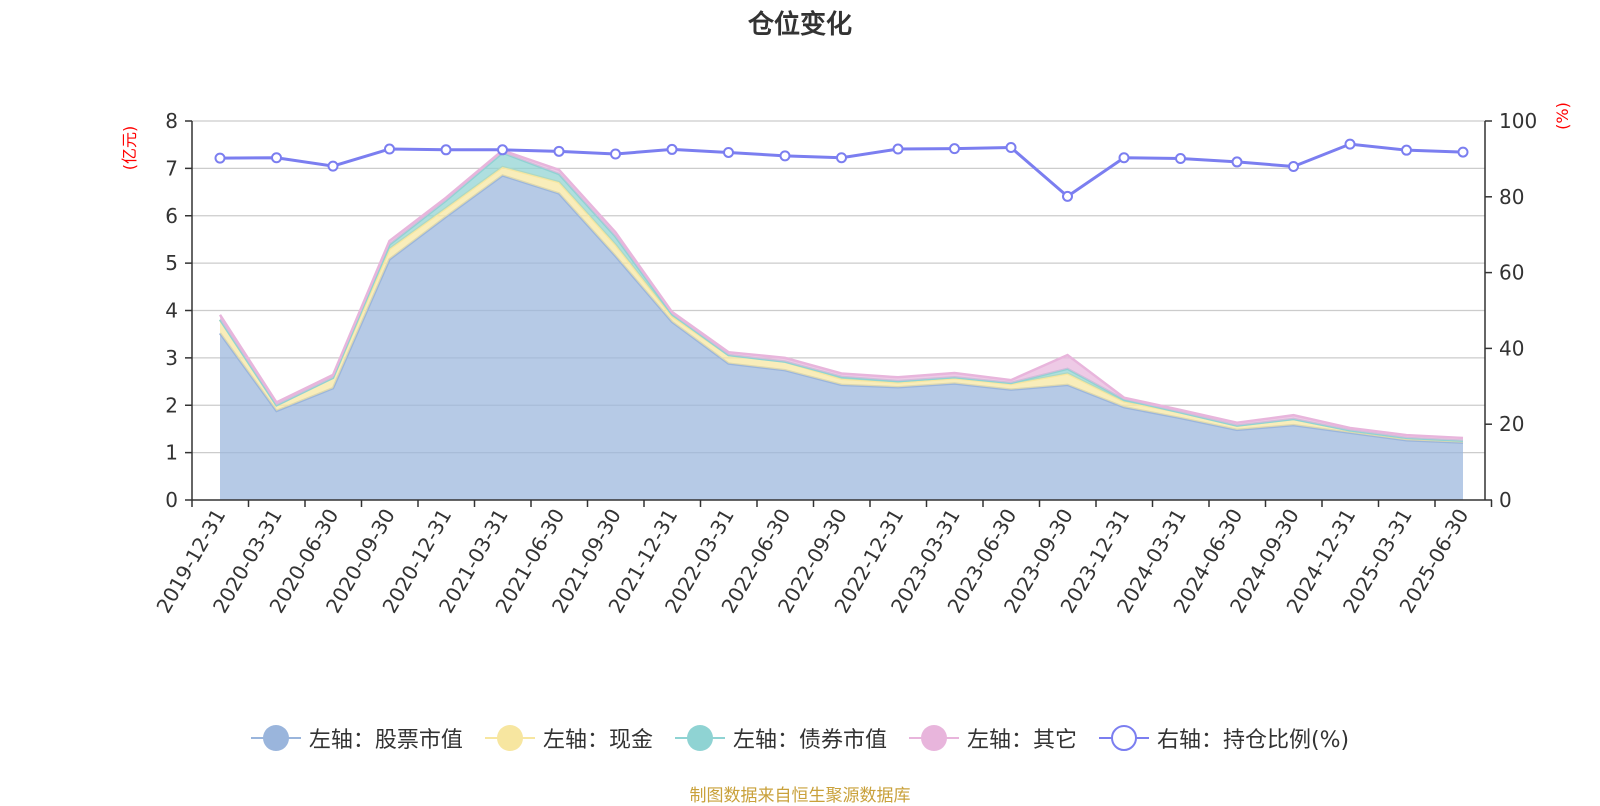  What do you see at coordinates (171, 168) in the screenshot?
I see `left-tick-label: 7` at bounding box center [171, 168].